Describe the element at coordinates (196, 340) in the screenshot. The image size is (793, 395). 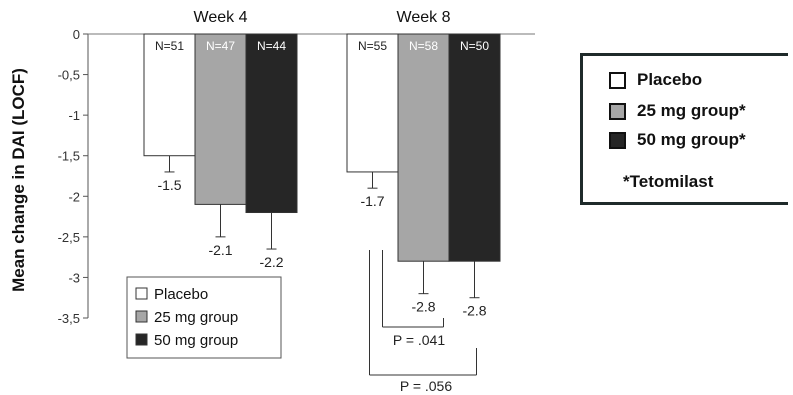
I see `chart-legend-label: 50 mg group` at that location.